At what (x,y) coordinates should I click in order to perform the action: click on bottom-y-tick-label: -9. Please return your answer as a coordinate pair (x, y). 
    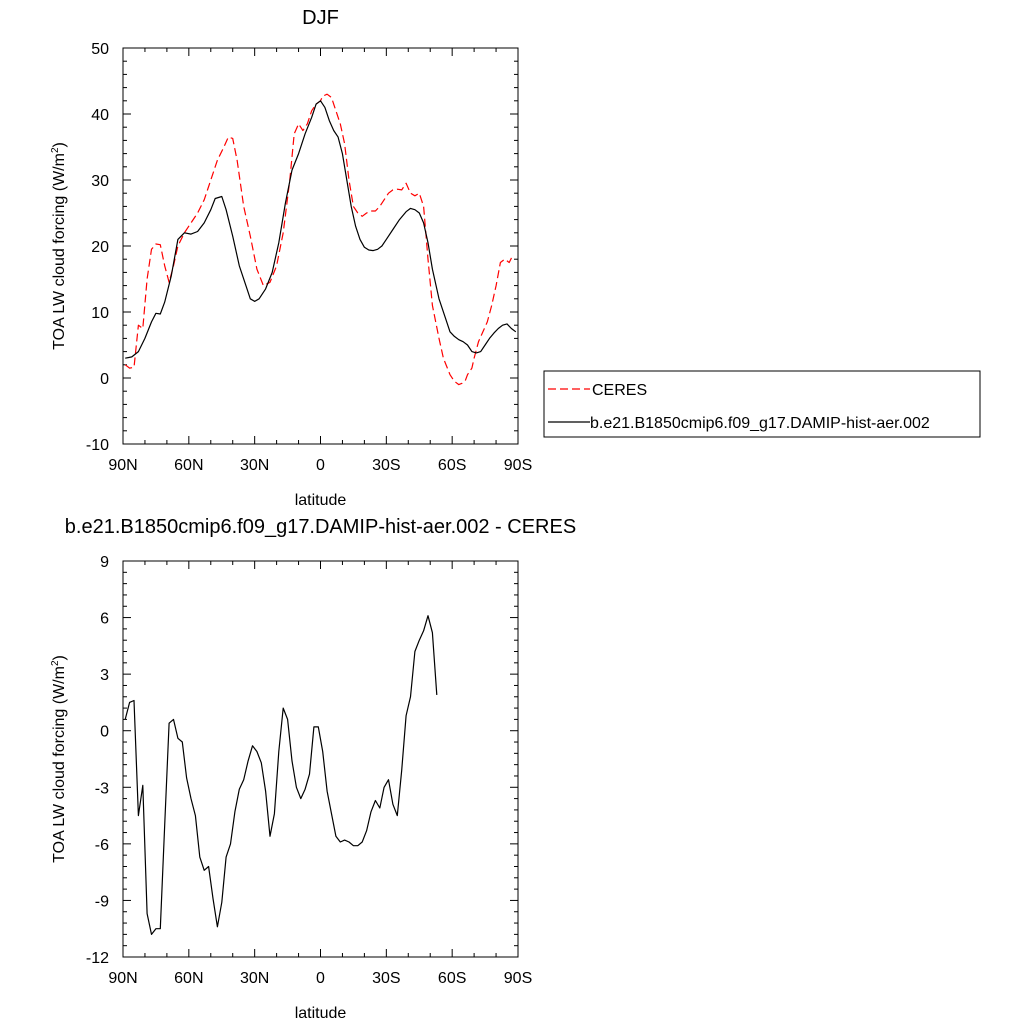
    Looking at the image, I should click on (102, 901).